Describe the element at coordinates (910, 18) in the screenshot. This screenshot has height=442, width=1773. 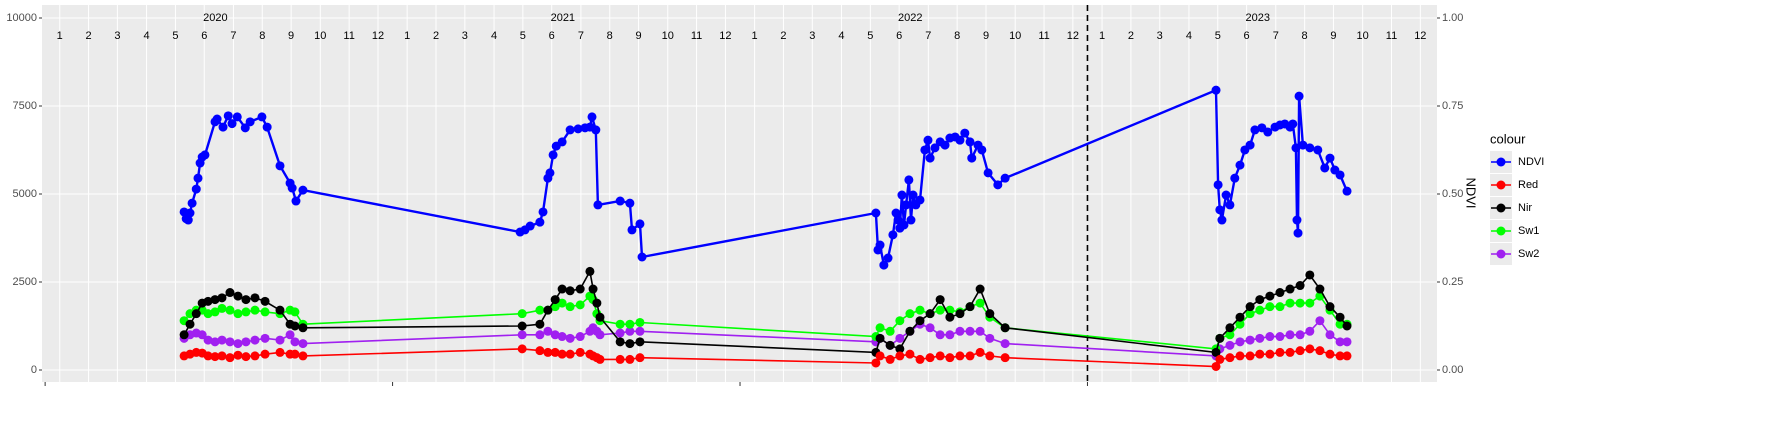
I see `year-label: 2022` at that location.